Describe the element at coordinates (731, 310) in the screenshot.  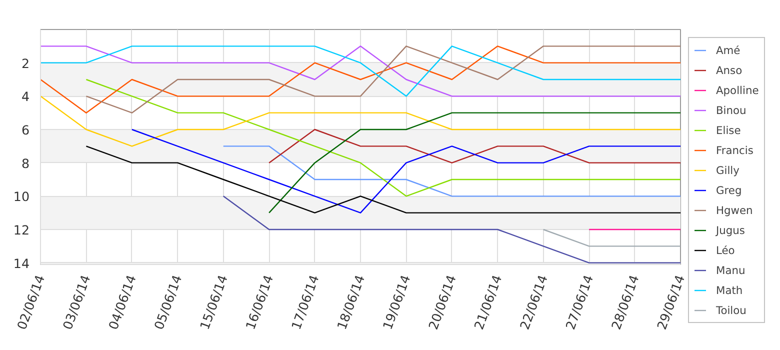
I see `legend-label: Toilou` at that location.